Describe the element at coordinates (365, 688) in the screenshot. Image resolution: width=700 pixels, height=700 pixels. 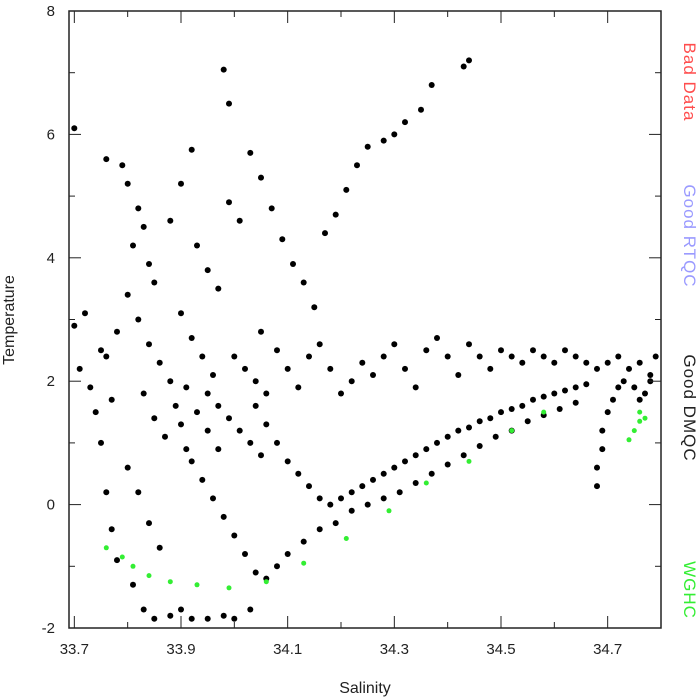
I see `x-axis-label: Salinity` at that location.